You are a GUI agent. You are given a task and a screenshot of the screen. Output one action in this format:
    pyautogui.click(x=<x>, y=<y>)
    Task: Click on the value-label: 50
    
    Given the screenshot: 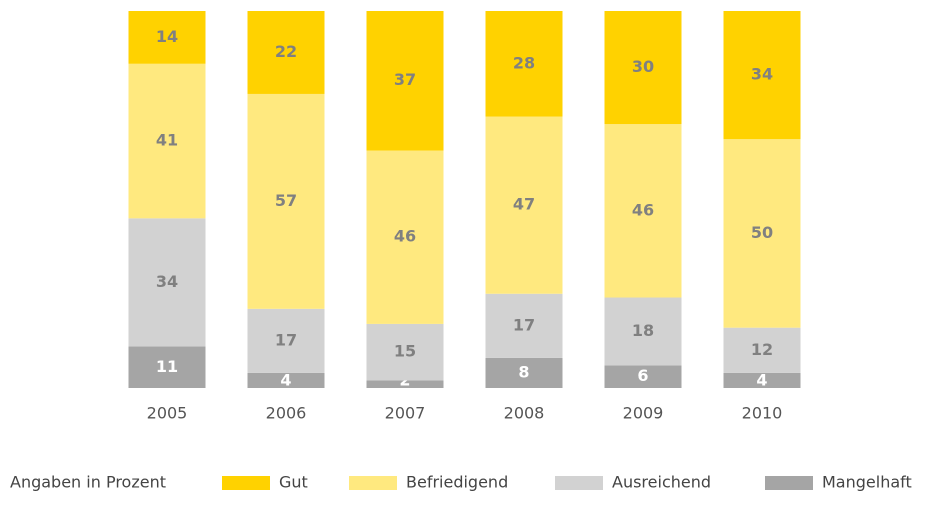 What is the action you would take?
    pyautogui.click(x=762, y=232)
    